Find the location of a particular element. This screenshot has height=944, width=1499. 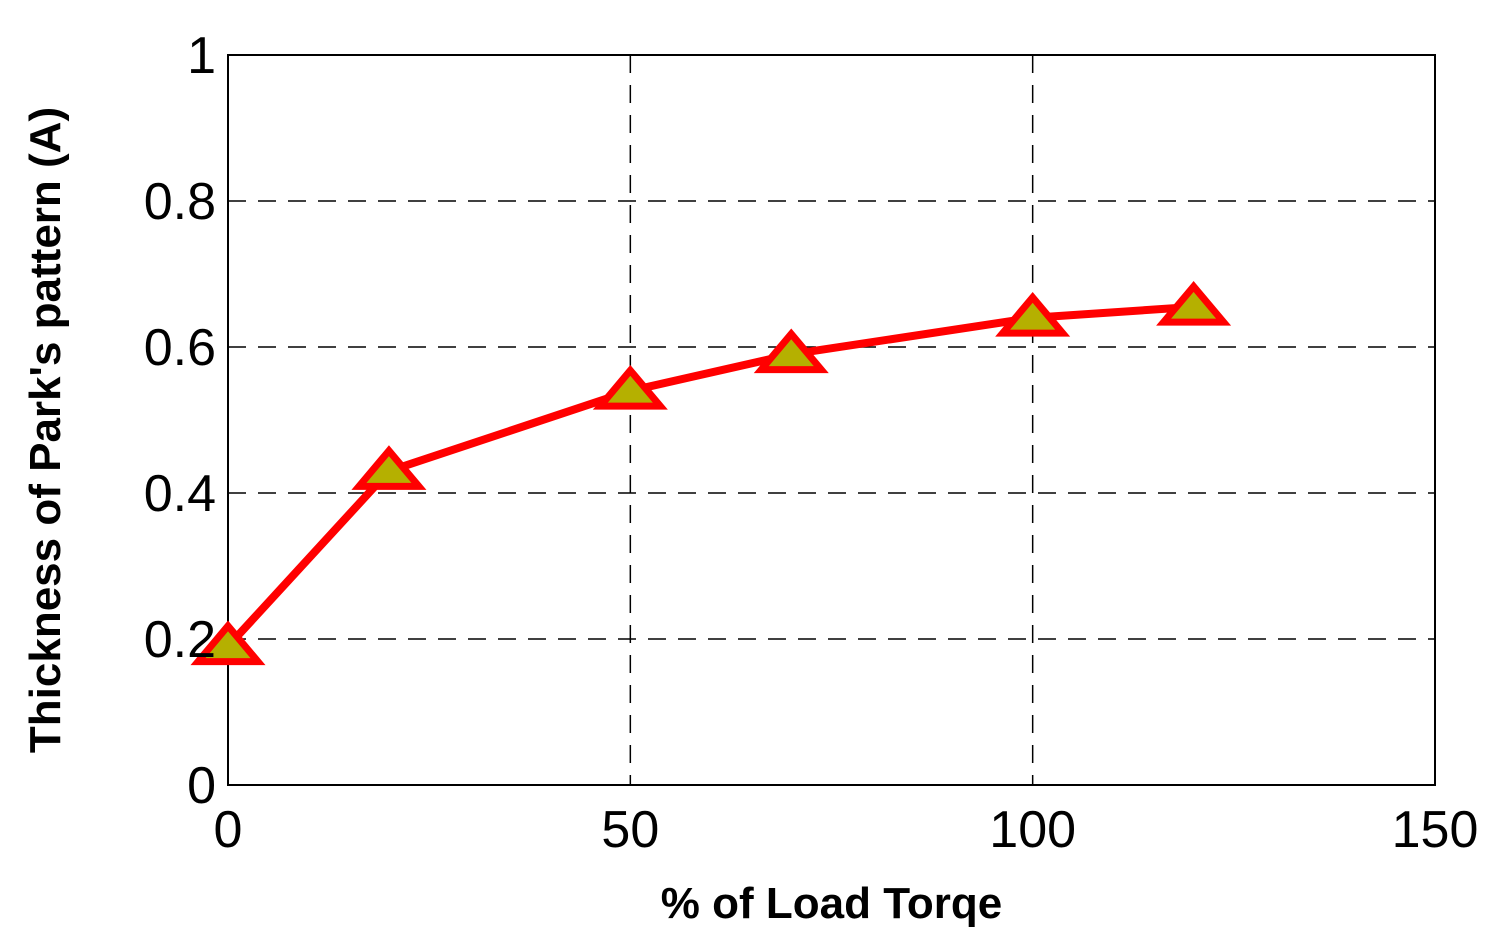

y-tick-label: 0 is located at coordinates (201, 786).